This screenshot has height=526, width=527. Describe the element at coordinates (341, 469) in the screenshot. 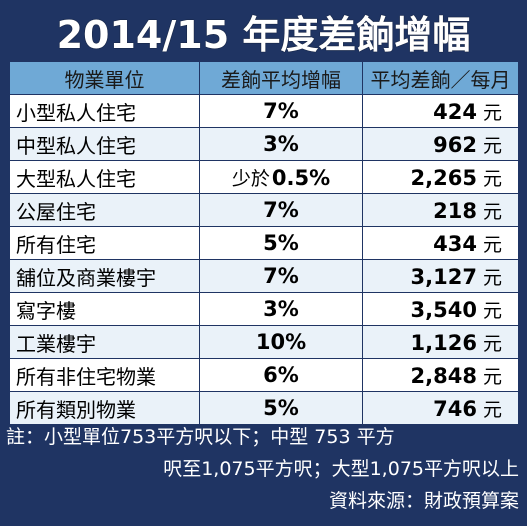

I see `note-line-2: 呎至1,075平方呎；大型1,075平方呎以上` at that location.